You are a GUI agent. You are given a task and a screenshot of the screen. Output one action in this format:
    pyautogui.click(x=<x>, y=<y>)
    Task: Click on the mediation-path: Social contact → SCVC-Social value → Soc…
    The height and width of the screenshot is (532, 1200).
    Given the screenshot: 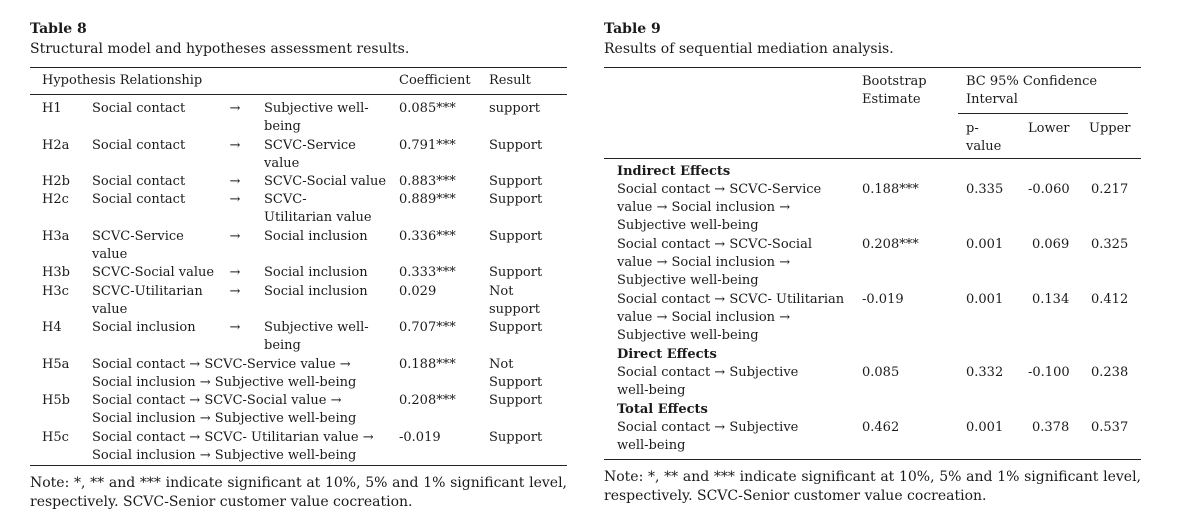 What is the action you would take?
    pyautogui.click(x=224, y=409)
    